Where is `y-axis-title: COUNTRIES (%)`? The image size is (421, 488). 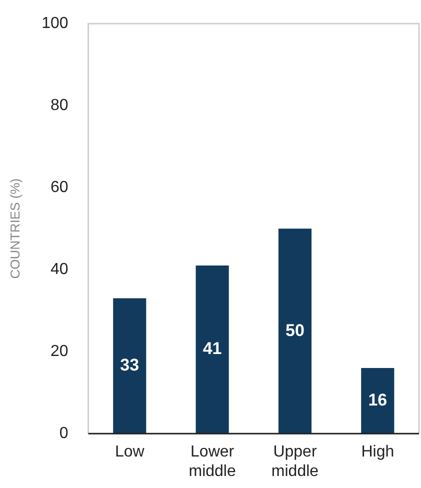 y-axis-title: COUNTRIES (%) is located at coordinates (14, 228).